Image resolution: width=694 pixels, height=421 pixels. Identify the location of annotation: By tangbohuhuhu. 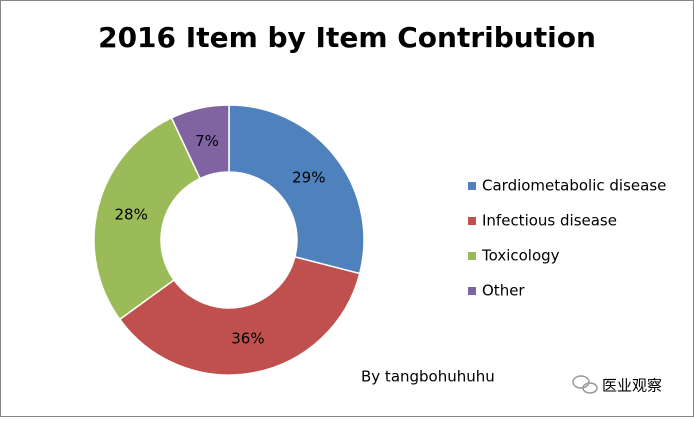
(428, 377).